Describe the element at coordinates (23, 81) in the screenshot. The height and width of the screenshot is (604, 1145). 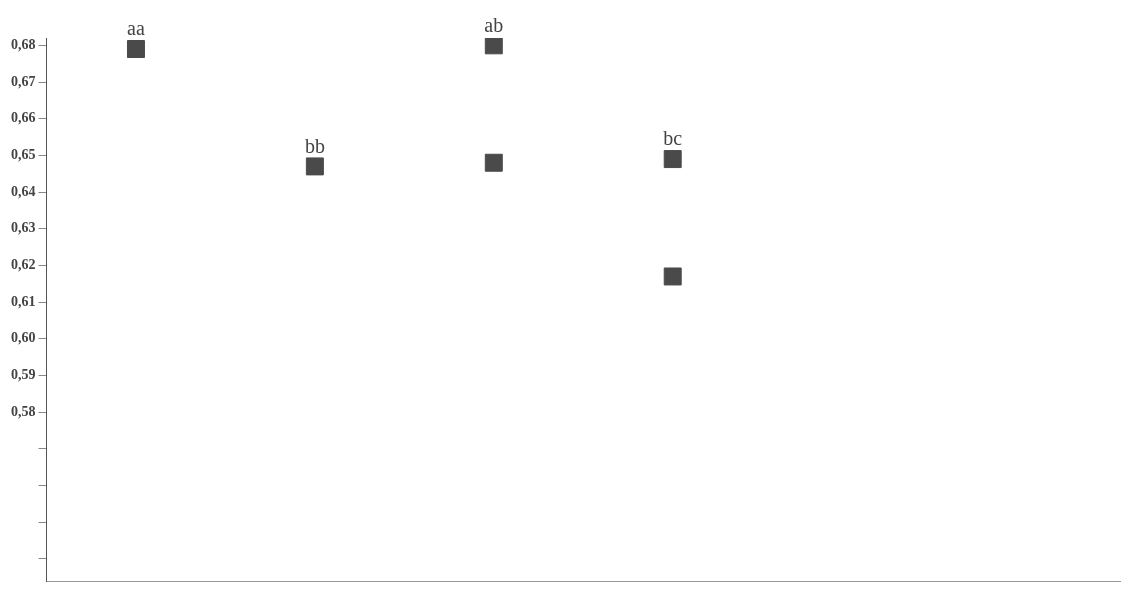
I see `y-tick-label: 0,67` at that location.